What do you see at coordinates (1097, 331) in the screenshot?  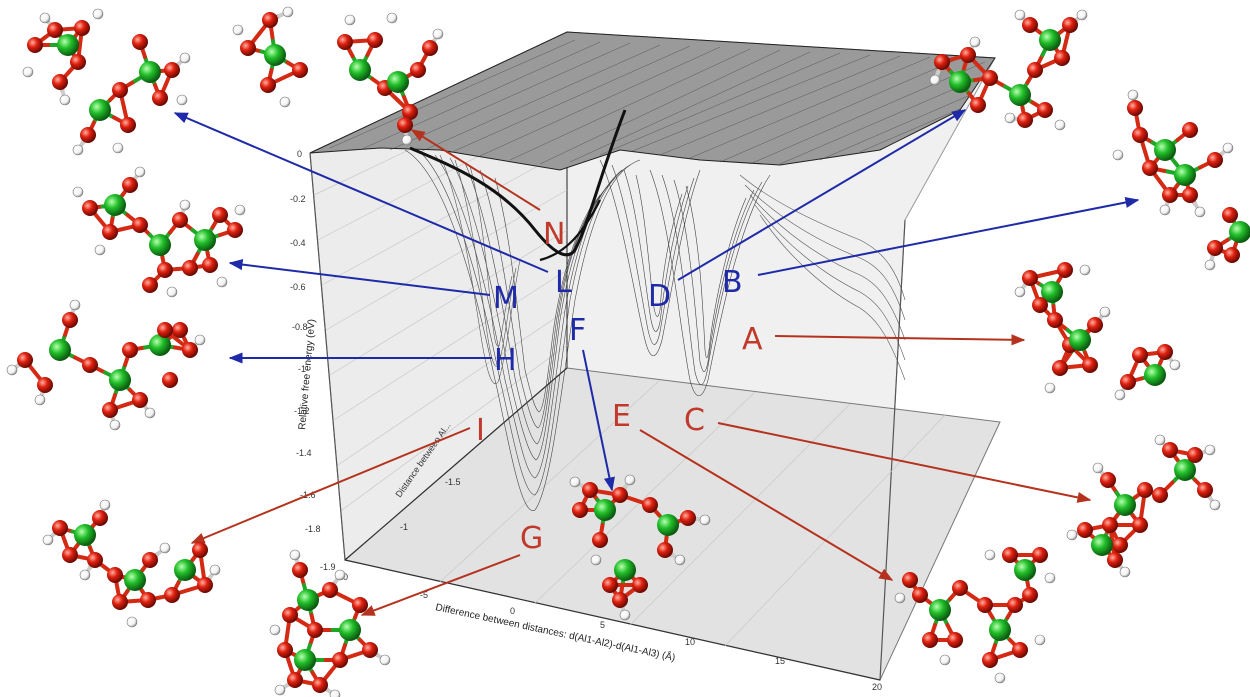 I see `molecule-right-A` at bounding box center [1097, 331].